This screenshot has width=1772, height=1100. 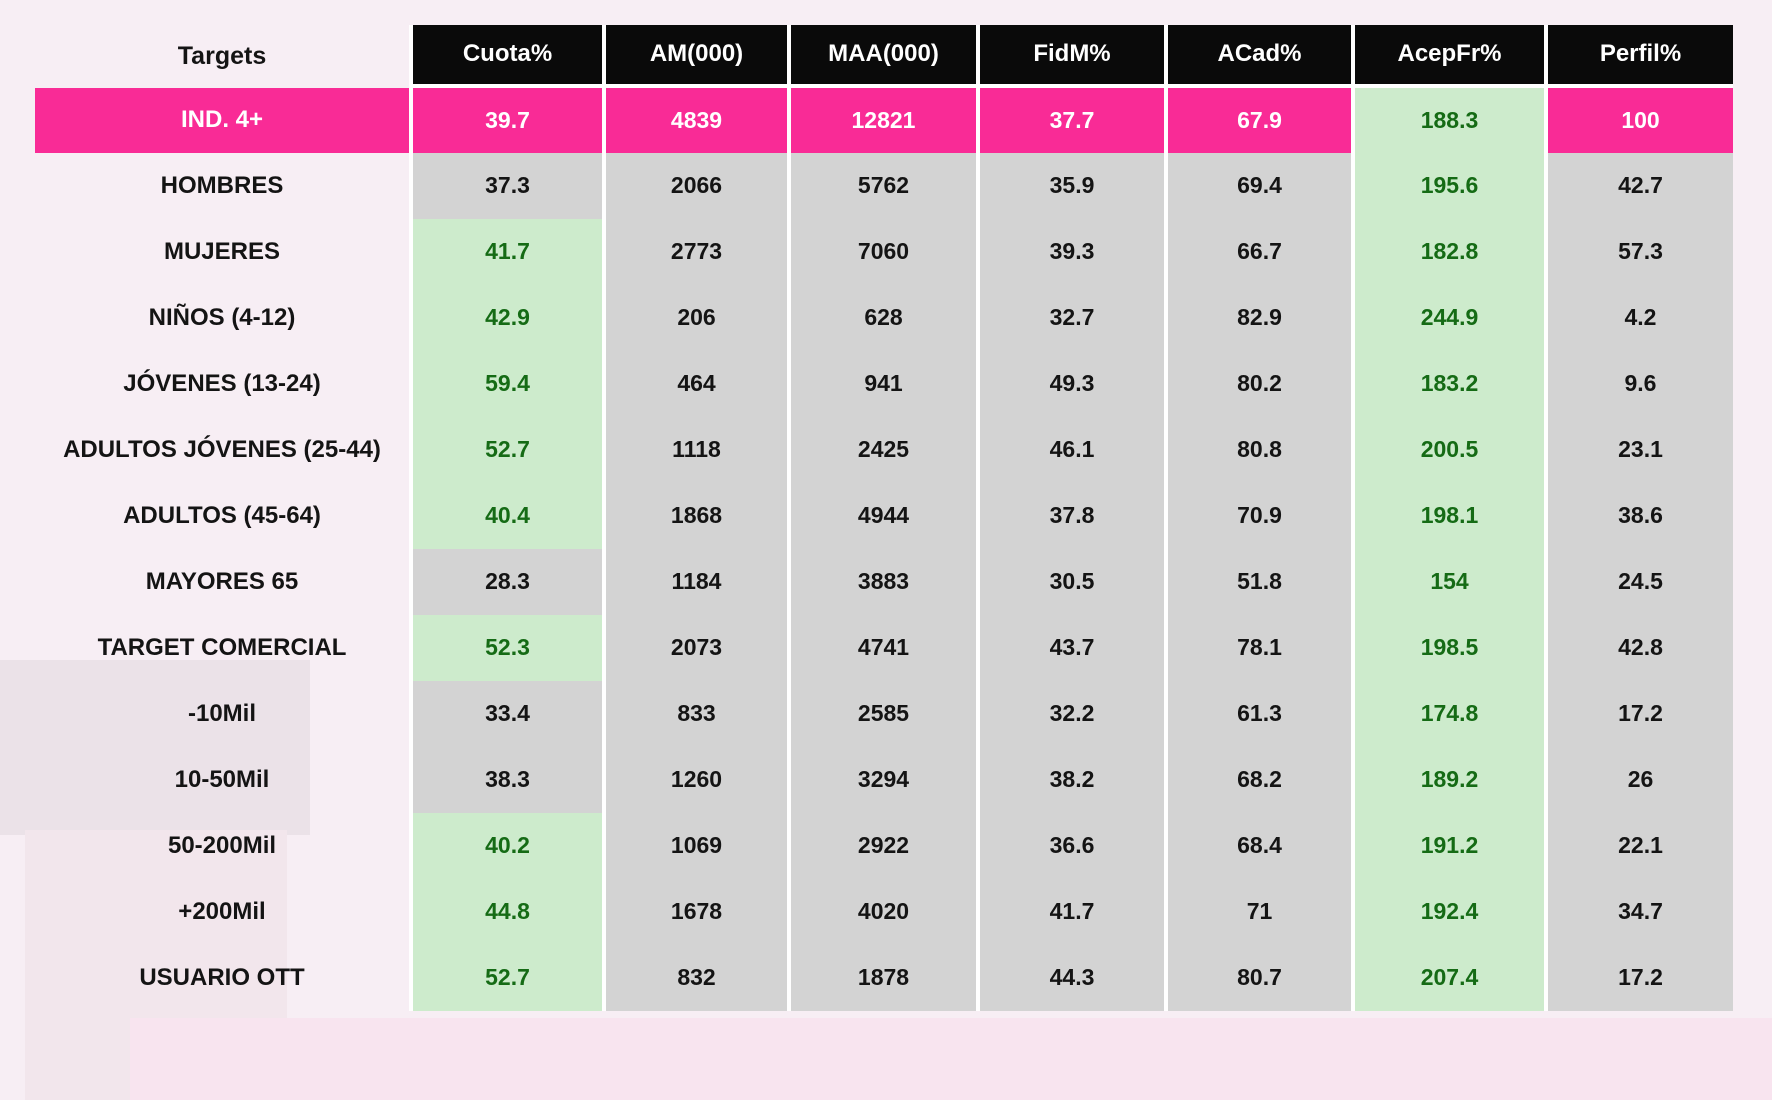 I want to click on table-cell: 2585, so click(x=881, y=714).